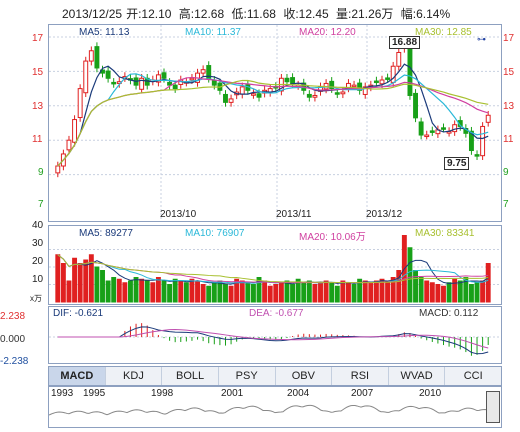 The image size is (520, 432). What do you see at coordinates (294, 214) in the screenshot?
I see `x-label-nov: 2013/11` at bounding box center [294, 214].